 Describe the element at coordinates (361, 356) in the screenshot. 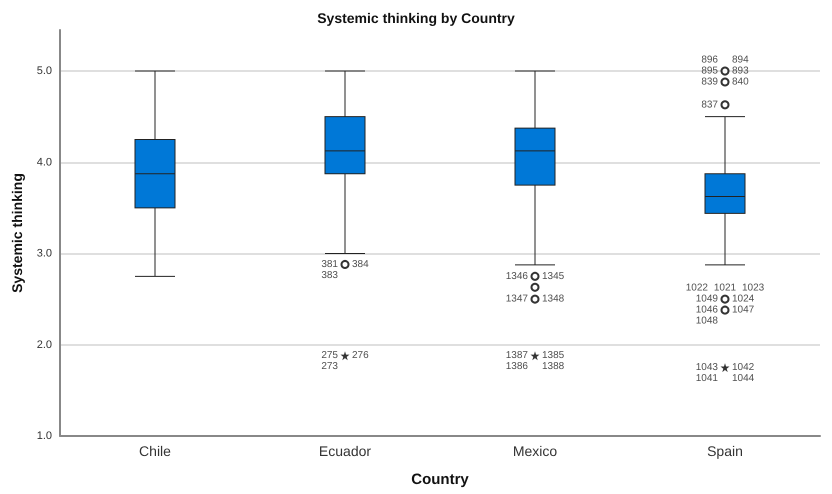

I see `annotation: 276` at that location.